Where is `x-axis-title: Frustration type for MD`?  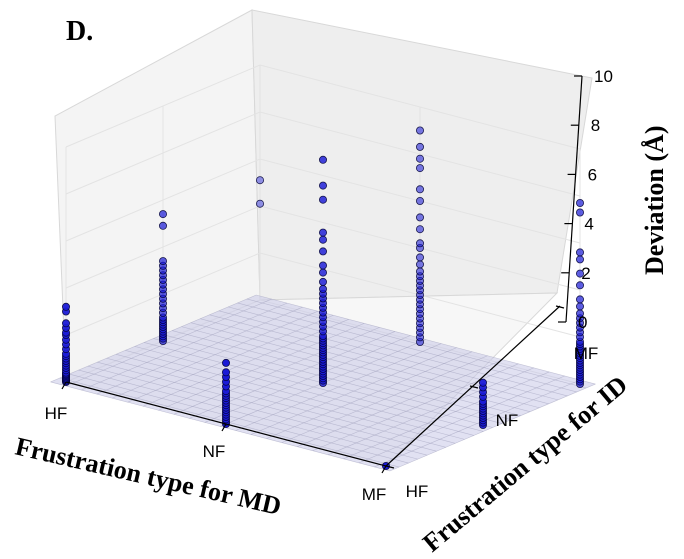
x-axis-title: Frustration type for MD is located at coordinates (148, 476).